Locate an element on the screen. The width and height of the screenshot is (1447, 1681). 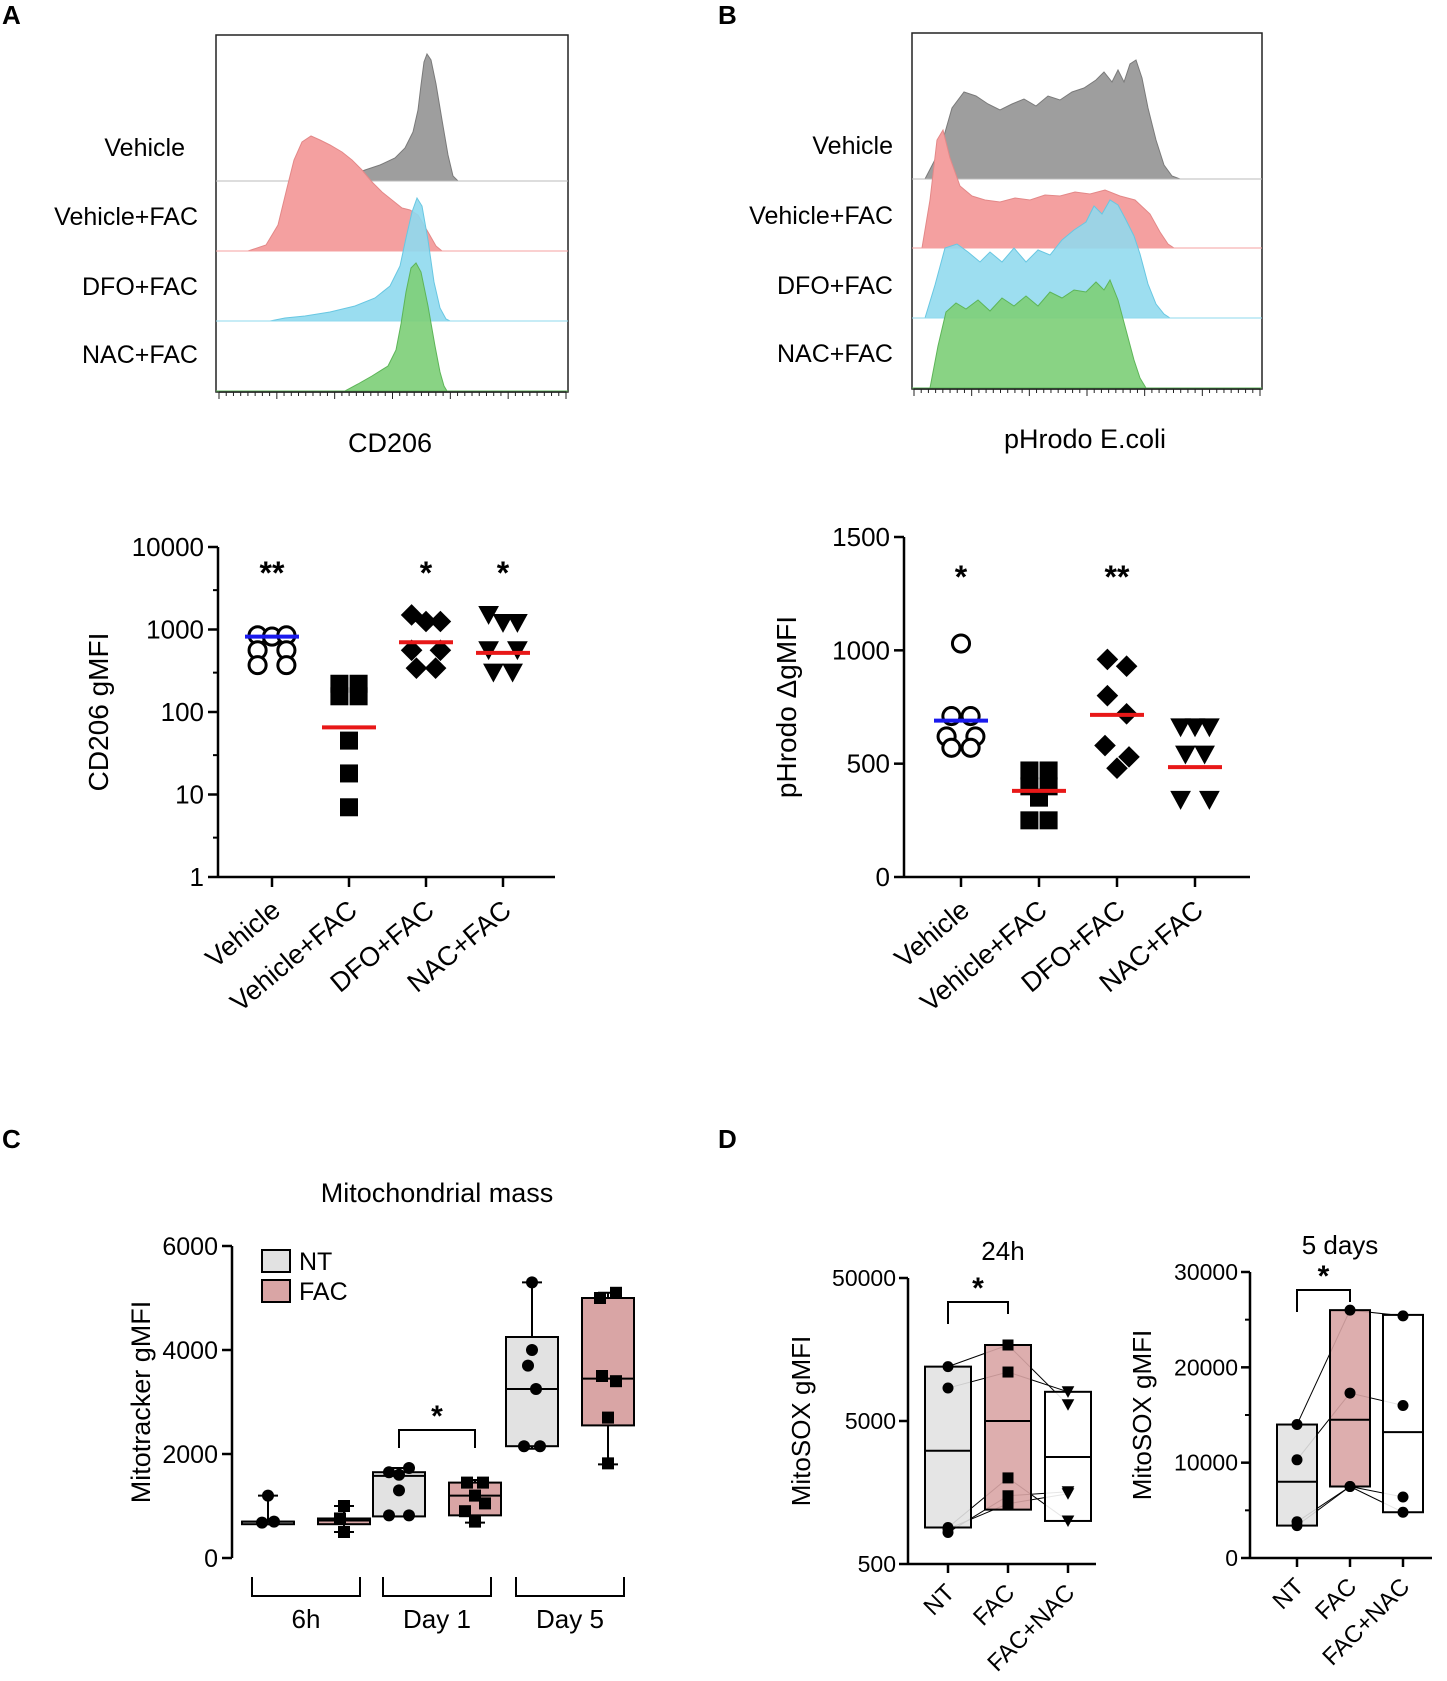
significance-label: ** is located at coordinates (1117, 577).